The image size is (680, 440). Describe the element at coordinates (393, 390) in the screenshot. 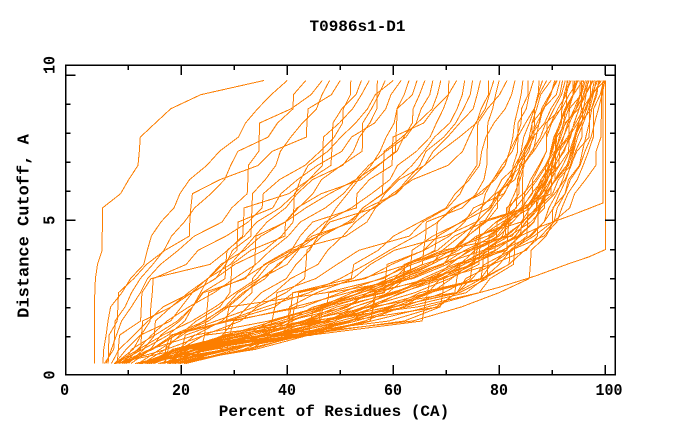

I see `svg-text: 60` at that location.